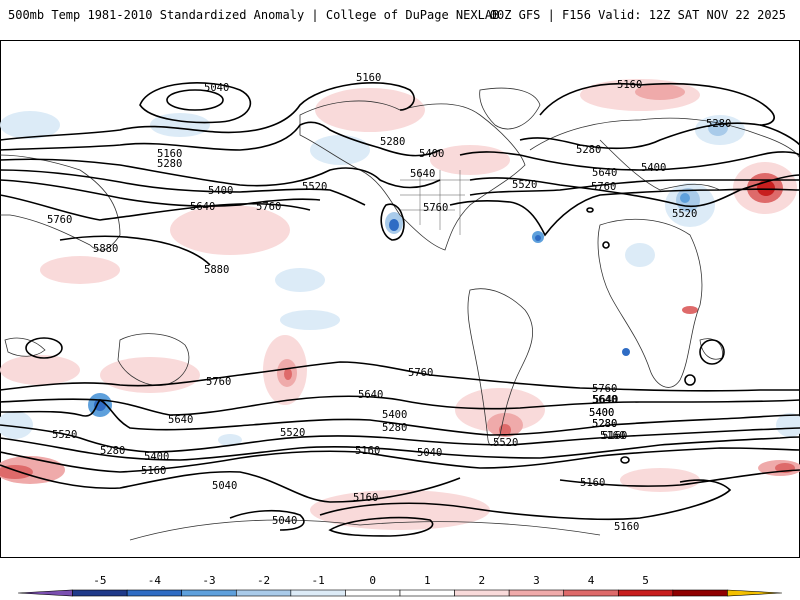  I want to click on colorbar-tick-label: 3, so click(536, 580).